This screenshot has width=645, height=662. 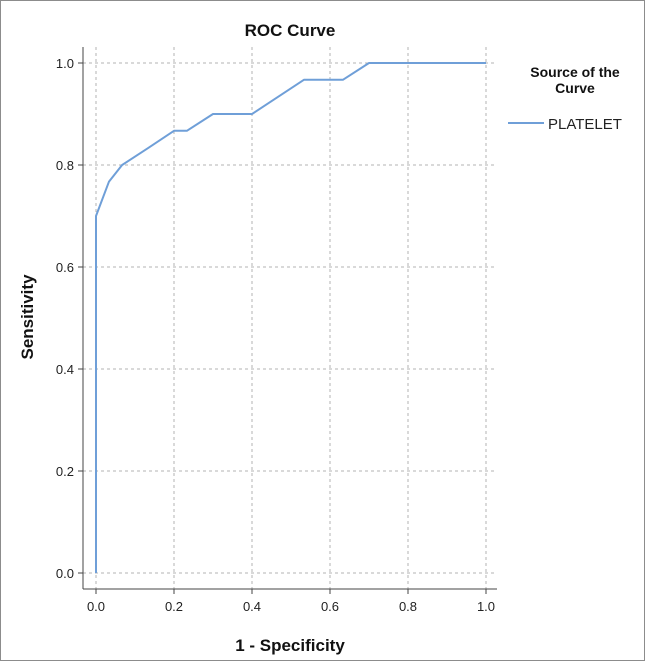 I want to click on y-tick-label: 0.4, so click(x=65, y=369).